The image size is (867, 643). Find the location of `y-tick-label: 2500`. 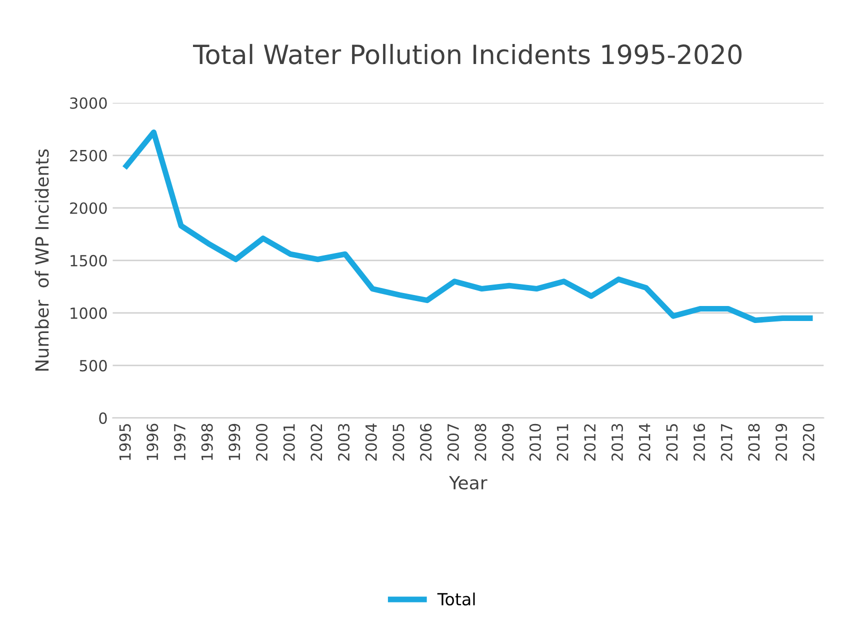

y-tick-label: 2500 is located at coordinates (88, 156).